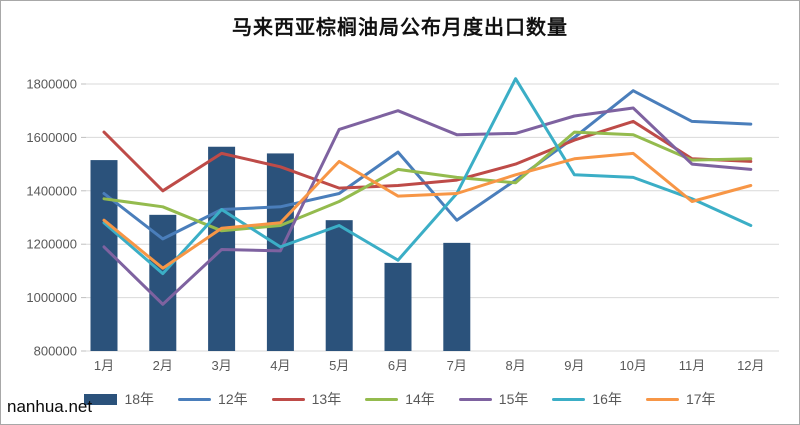 The width and height of the screenshot is (800, 425). What do you see at coordinates (306, 399) in the screenshot?
I see `legend-item-13年: 13年` at bounding box center [306, 399].